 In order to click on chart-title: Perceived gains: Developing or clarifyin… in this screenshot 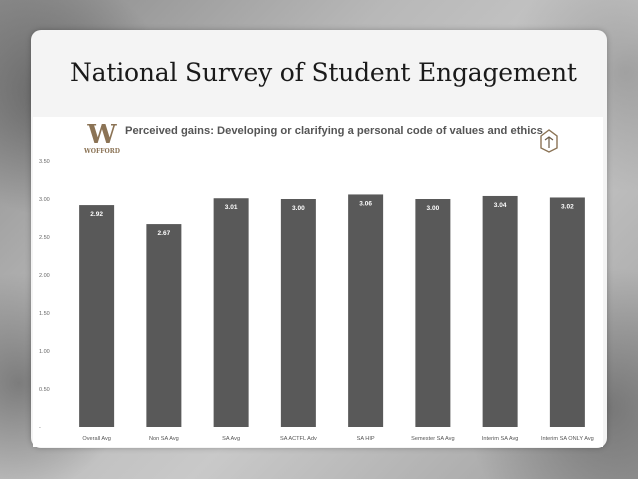, I will do `click(334, 131)`.